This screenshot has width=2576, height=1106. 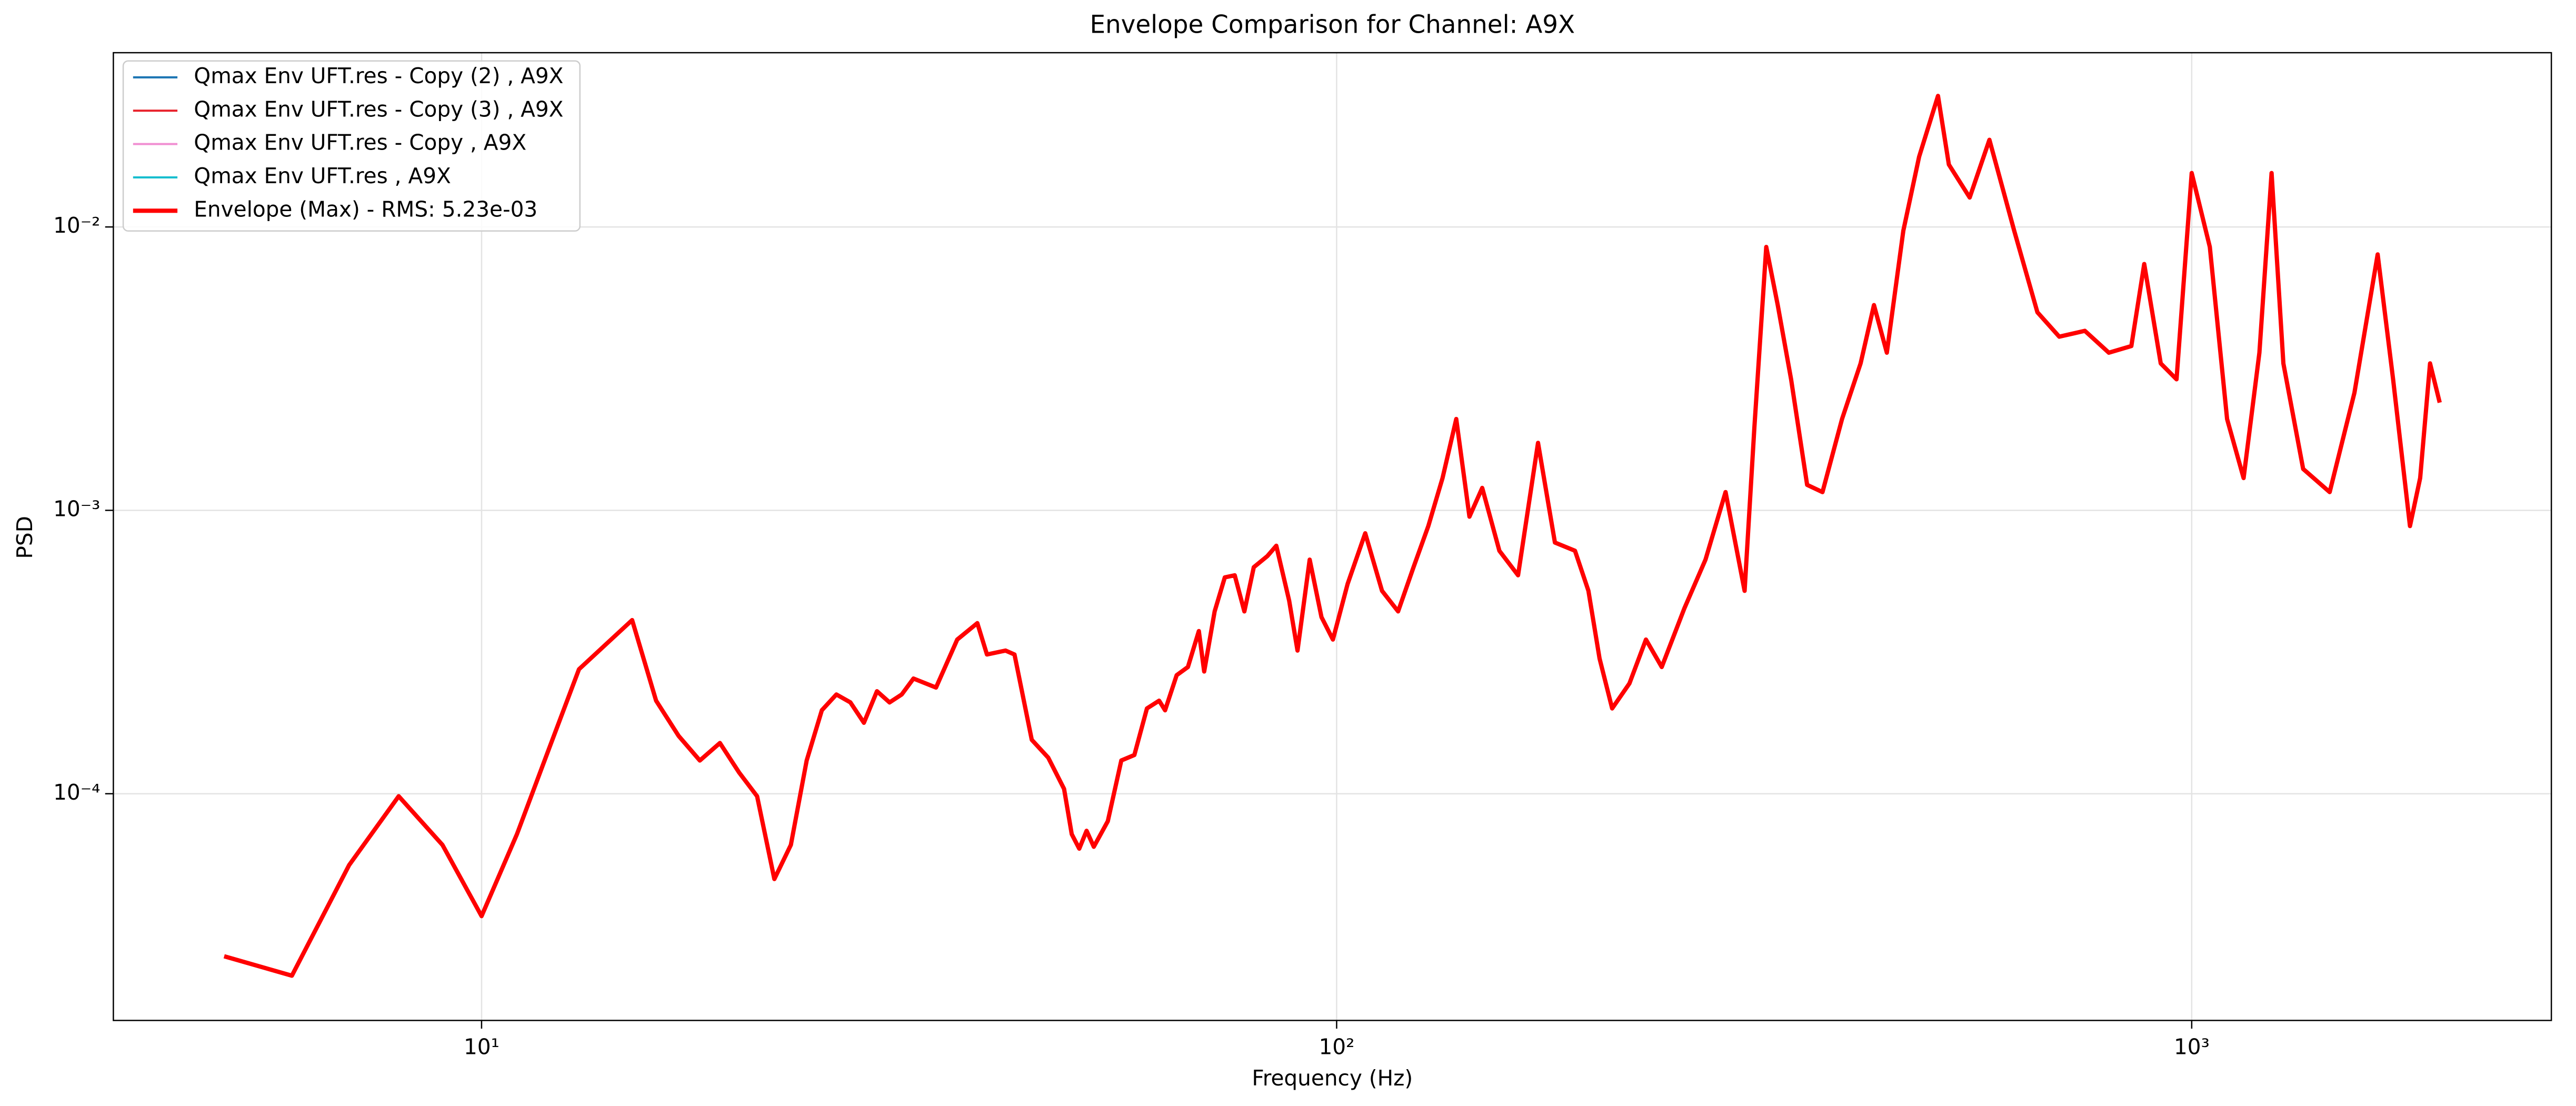 I want to click on legend-label: Qmax Env UFT.res - Copy (3) , A9X, so click(x=379, y=109).